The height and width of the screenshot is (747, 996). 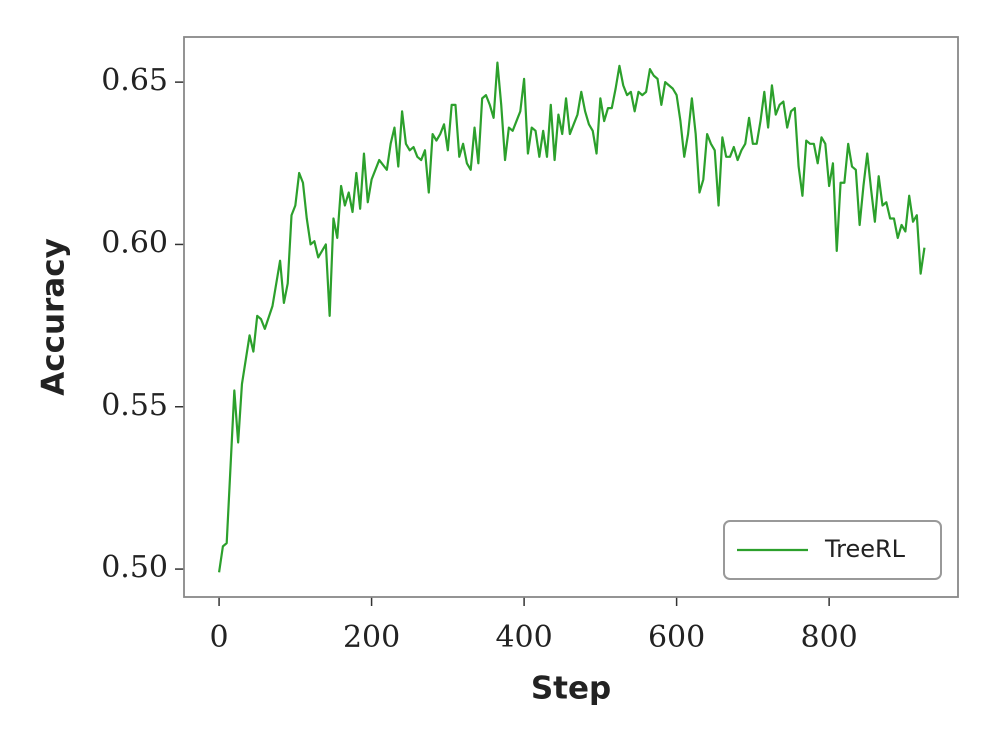 I want to click on x-tick-label: 600, so click(x=676, y=637).